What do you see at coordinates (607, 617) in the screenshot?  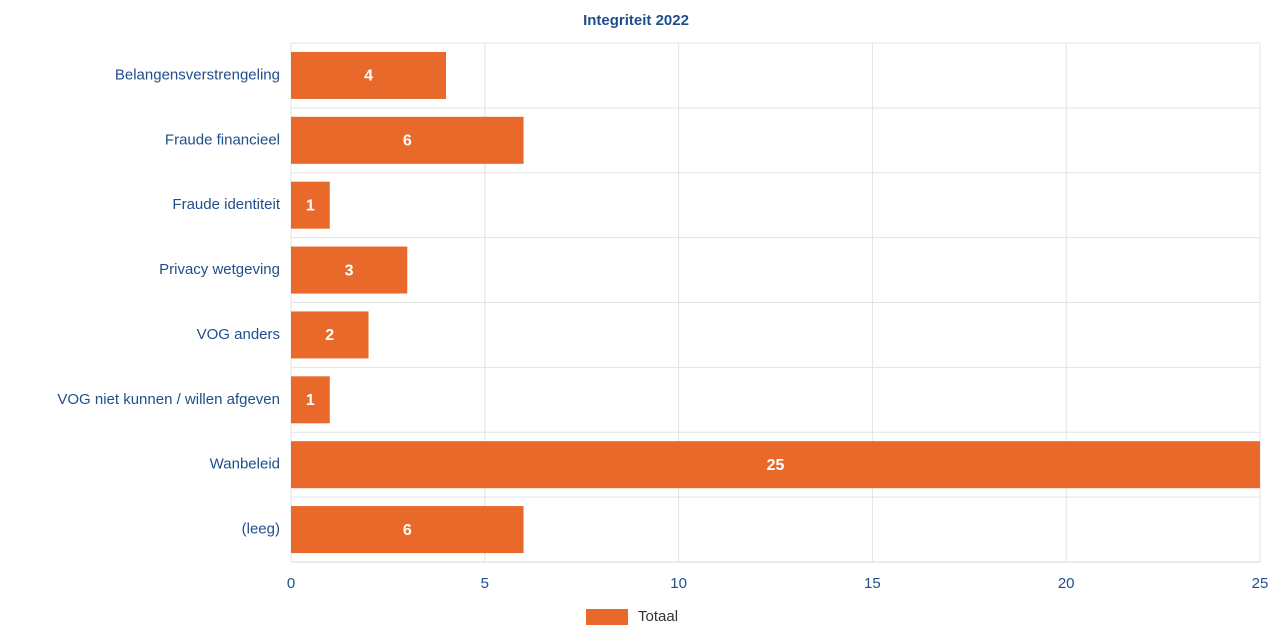 I see `legend-swatch` at bounding box center [607, 617].